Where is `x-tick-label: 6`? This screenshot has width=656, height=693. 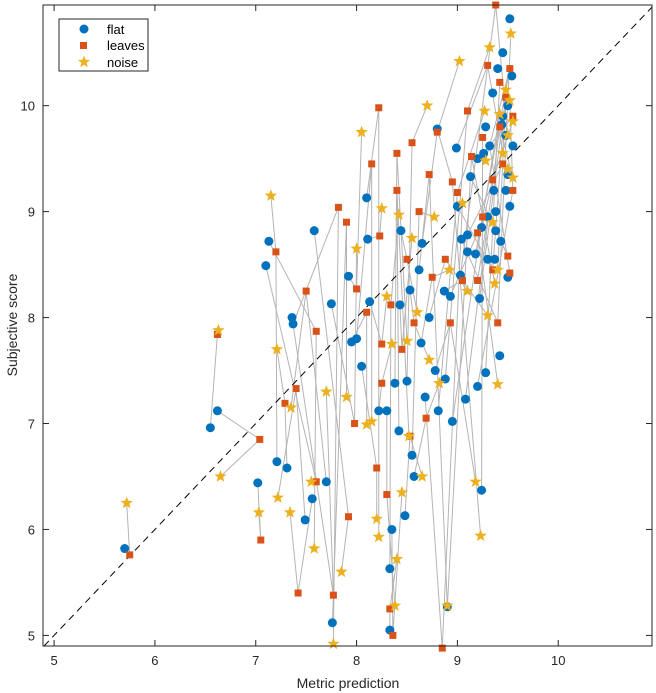
x-tick-label: 6 is located at coordinates (154, 660).